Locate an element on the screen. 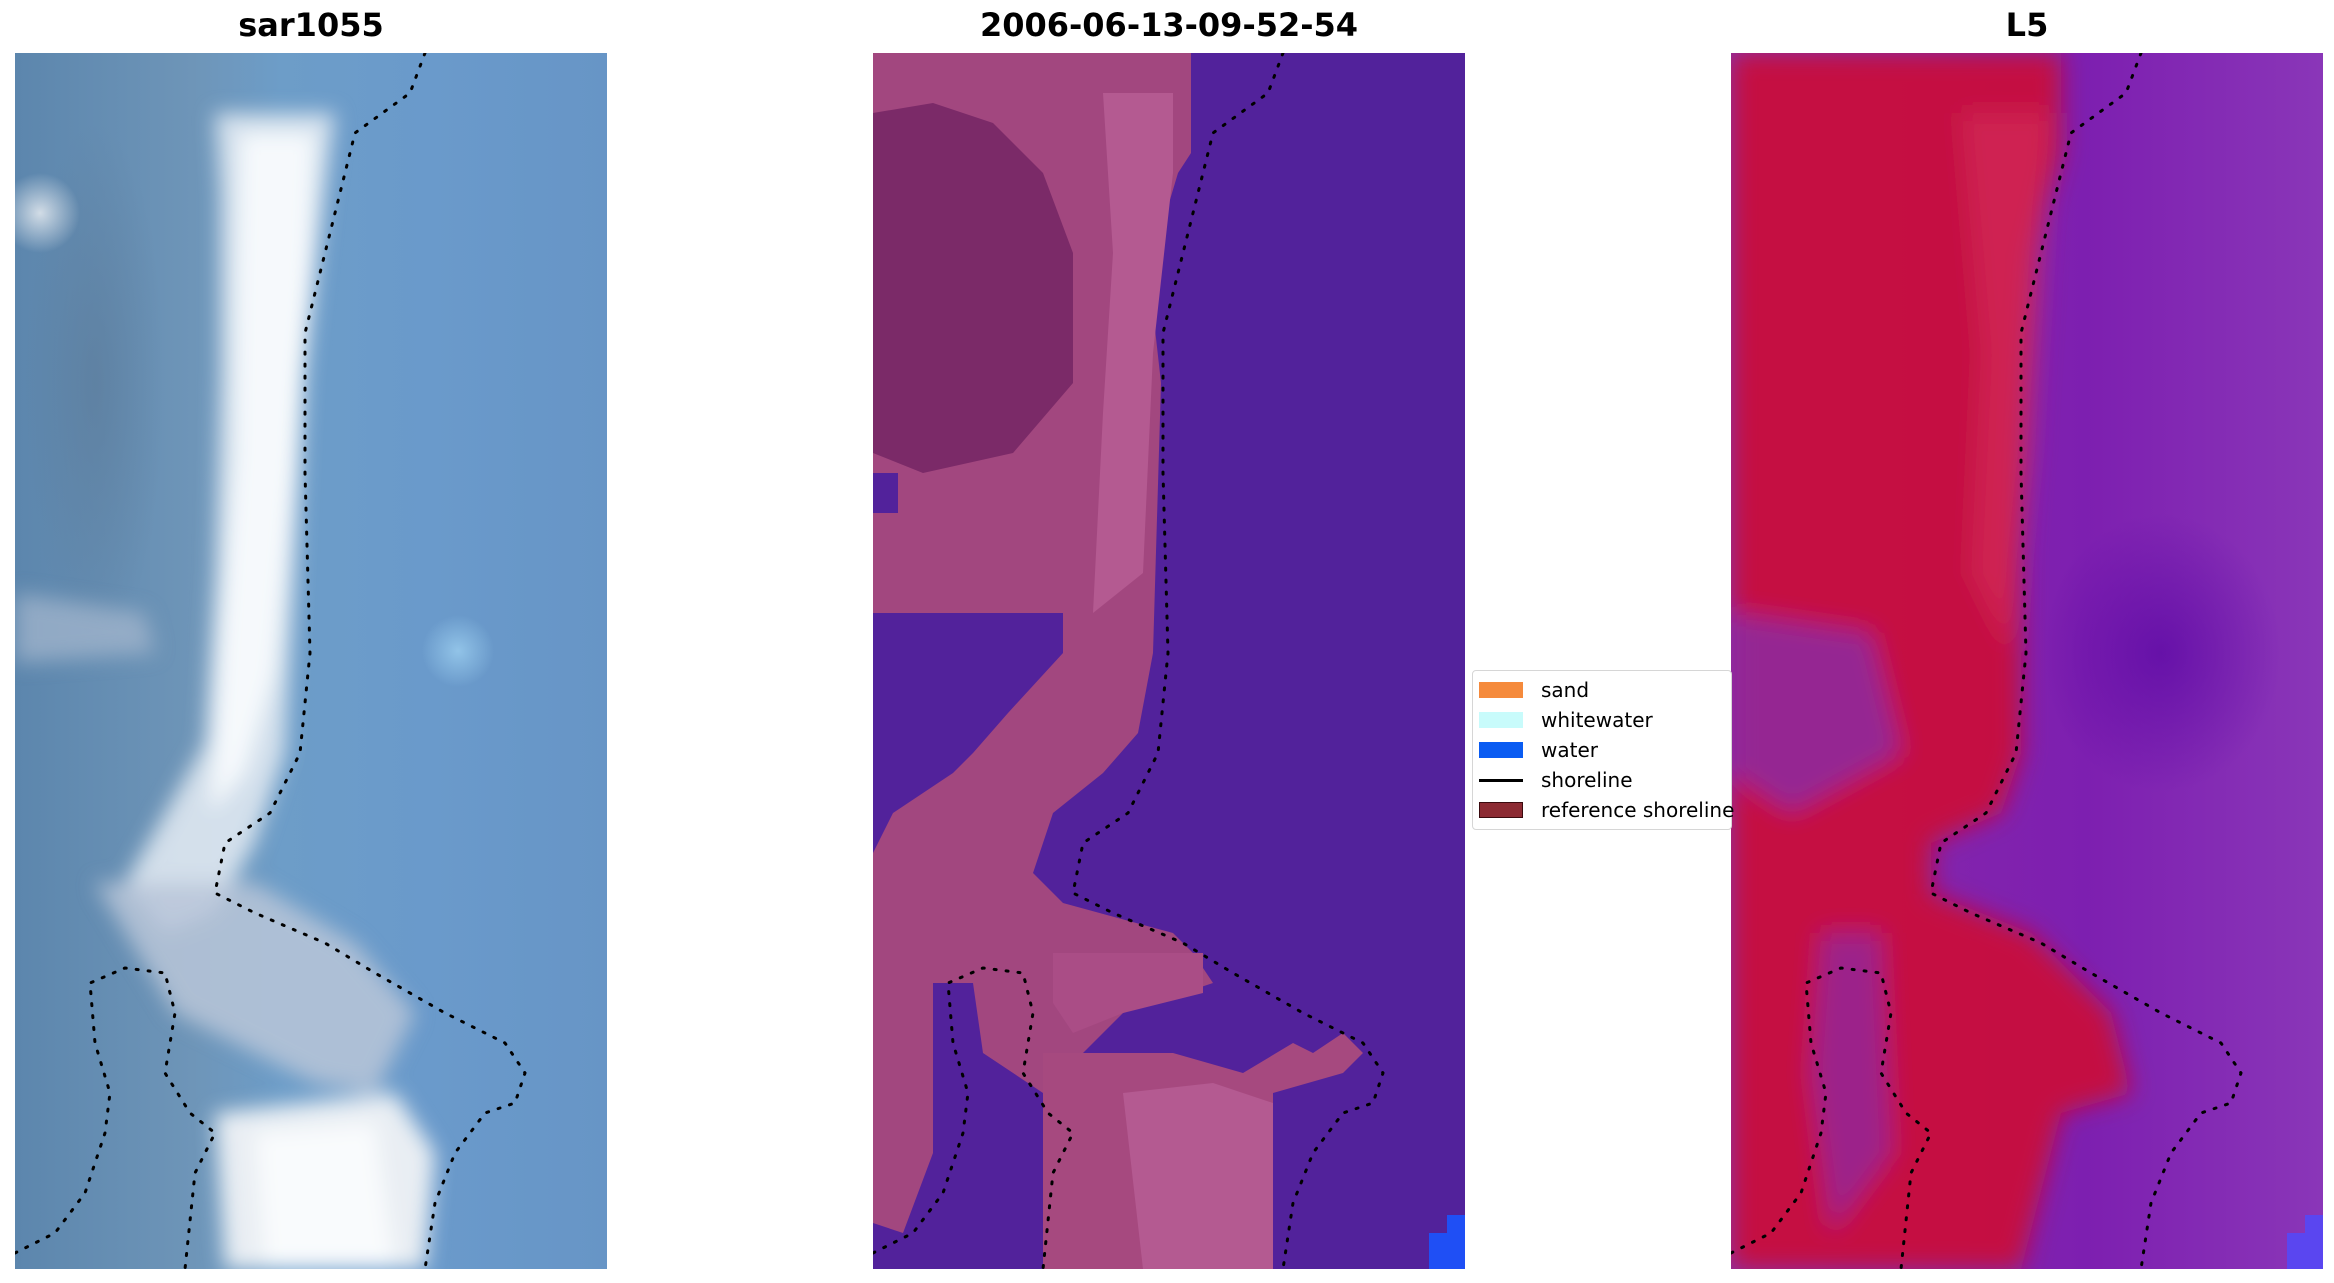 The height and width of the screenshot is (1283, 2334). legend-label-shoreline: shoreline is located at coordinates (1587, 780).